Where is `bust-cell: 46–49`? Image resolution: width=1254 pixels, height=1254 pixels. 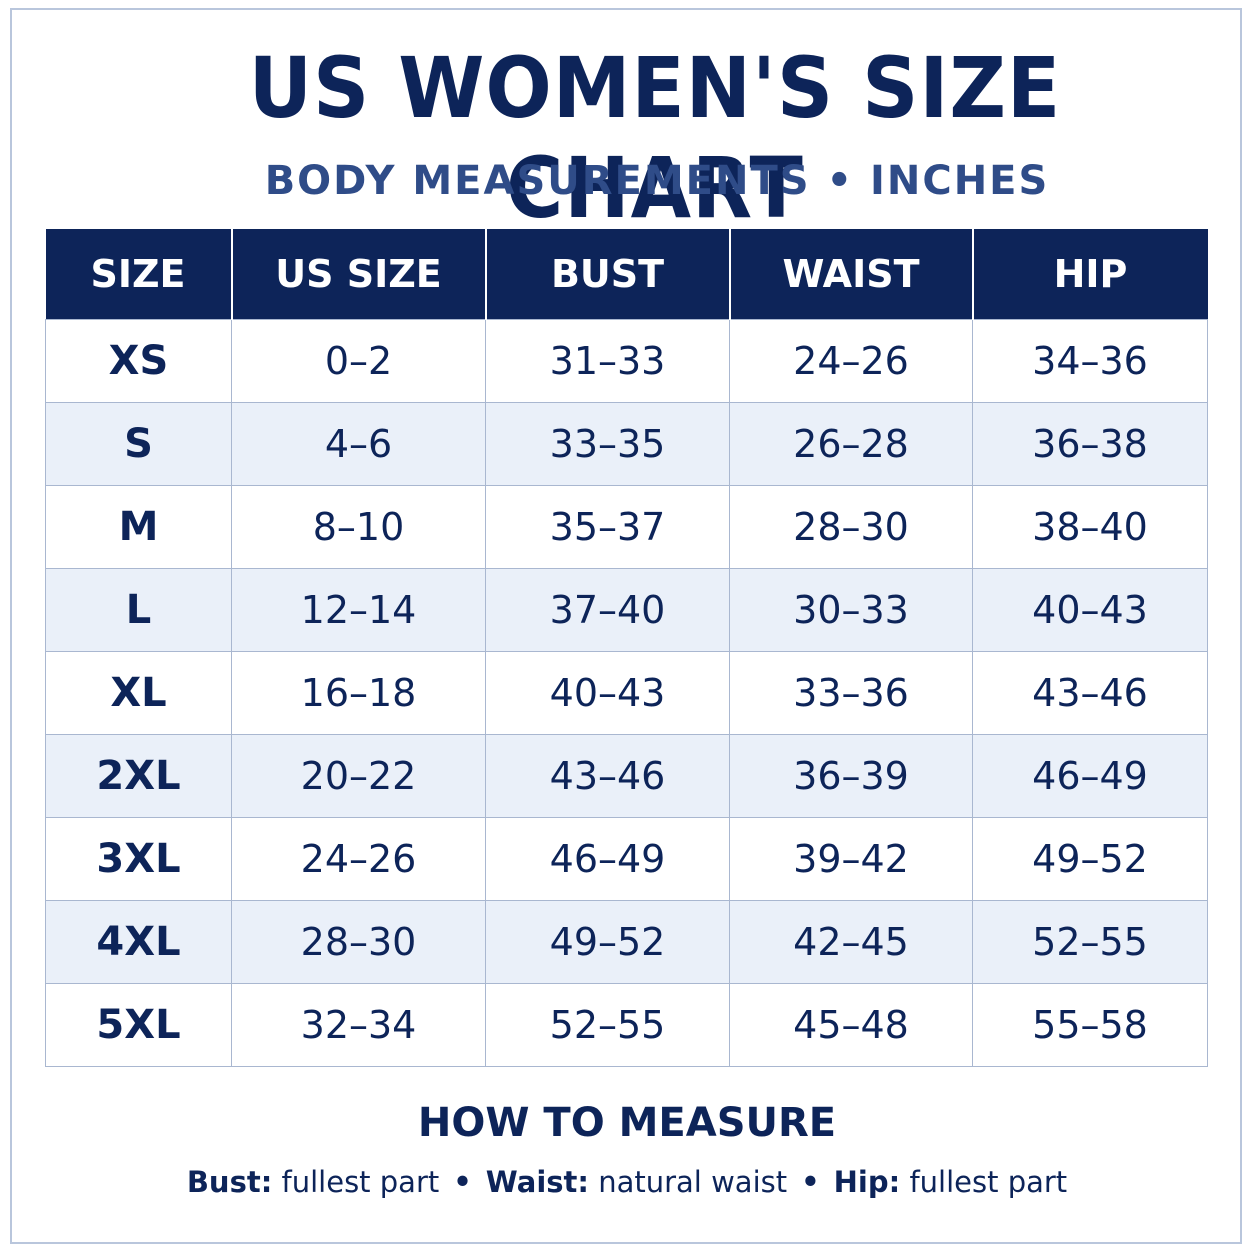
bust-cell: 46–49 is located at coordinates (607, 859).